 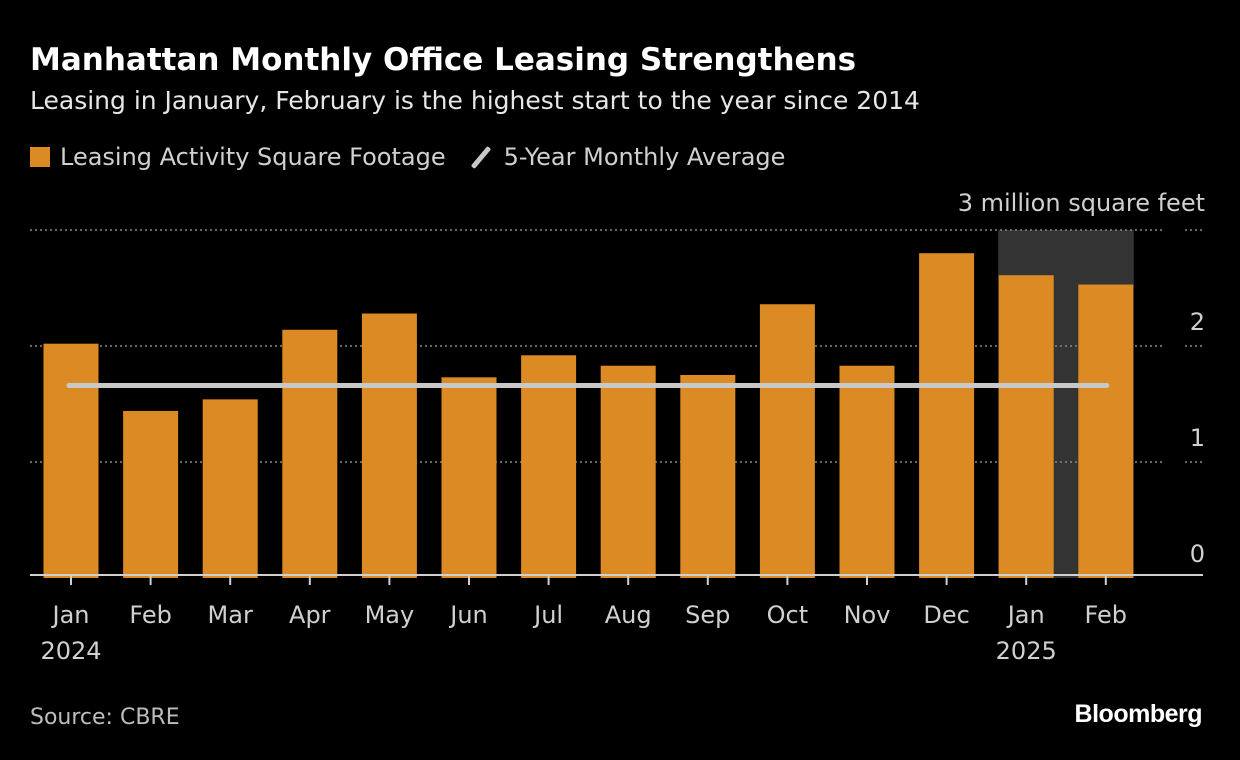 What do you see at coordinates (310, 615) in the screenshot?
I see `x-tick-label: Apr` at bounding box center [310, 615].